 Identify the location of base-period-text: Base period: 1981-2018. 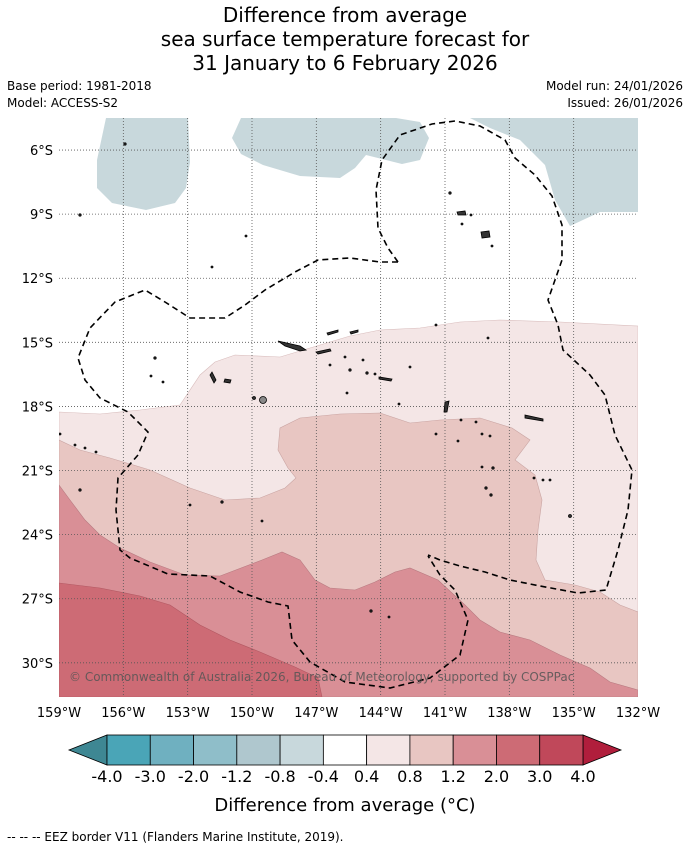
(79, 86).